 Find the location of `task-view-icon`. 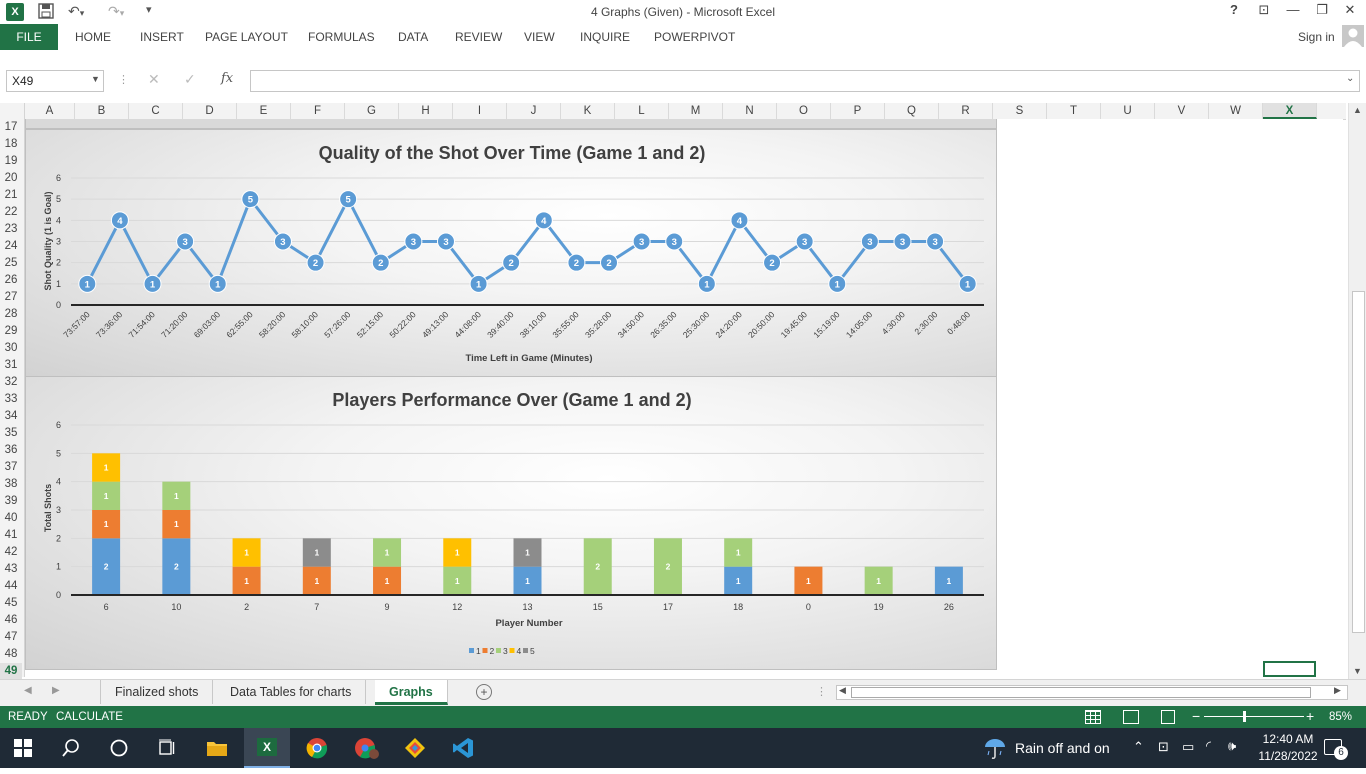

task-view-icon is located at coordinates (167, 748).